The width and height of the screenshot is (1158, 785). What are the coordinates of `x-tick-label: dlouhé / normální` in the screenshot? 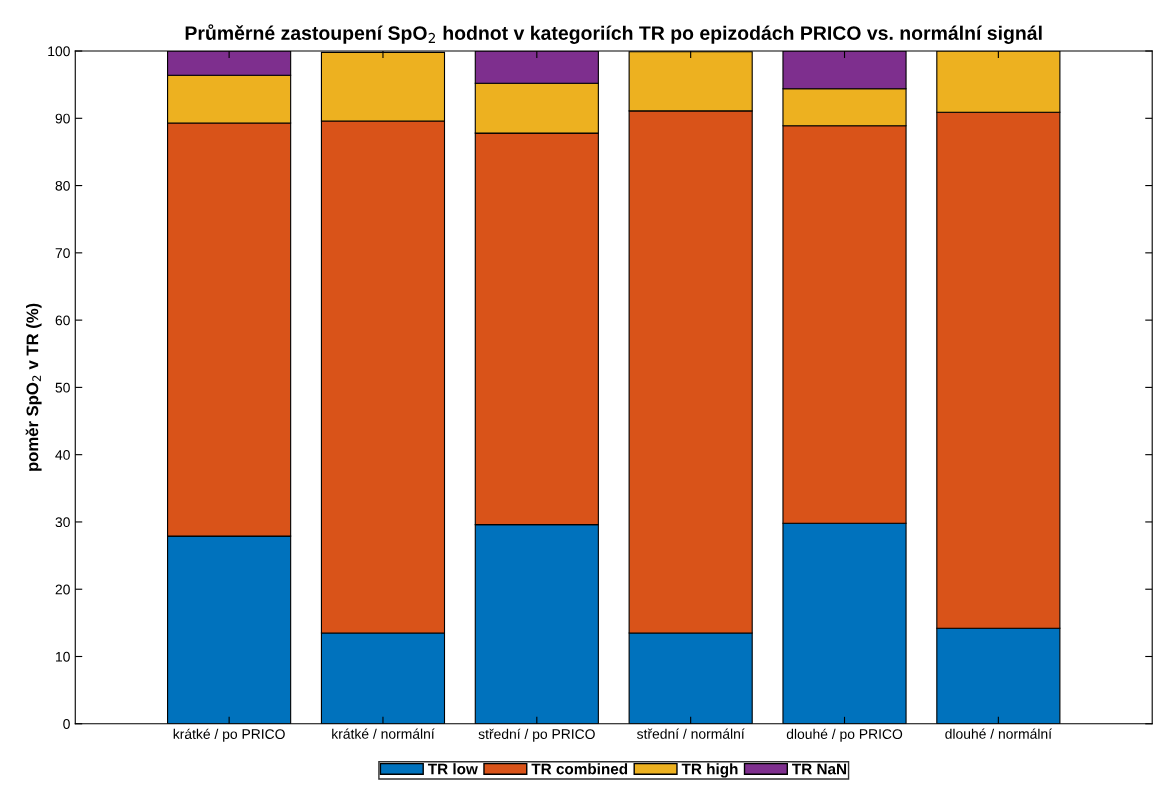 It's located at (998, 733).